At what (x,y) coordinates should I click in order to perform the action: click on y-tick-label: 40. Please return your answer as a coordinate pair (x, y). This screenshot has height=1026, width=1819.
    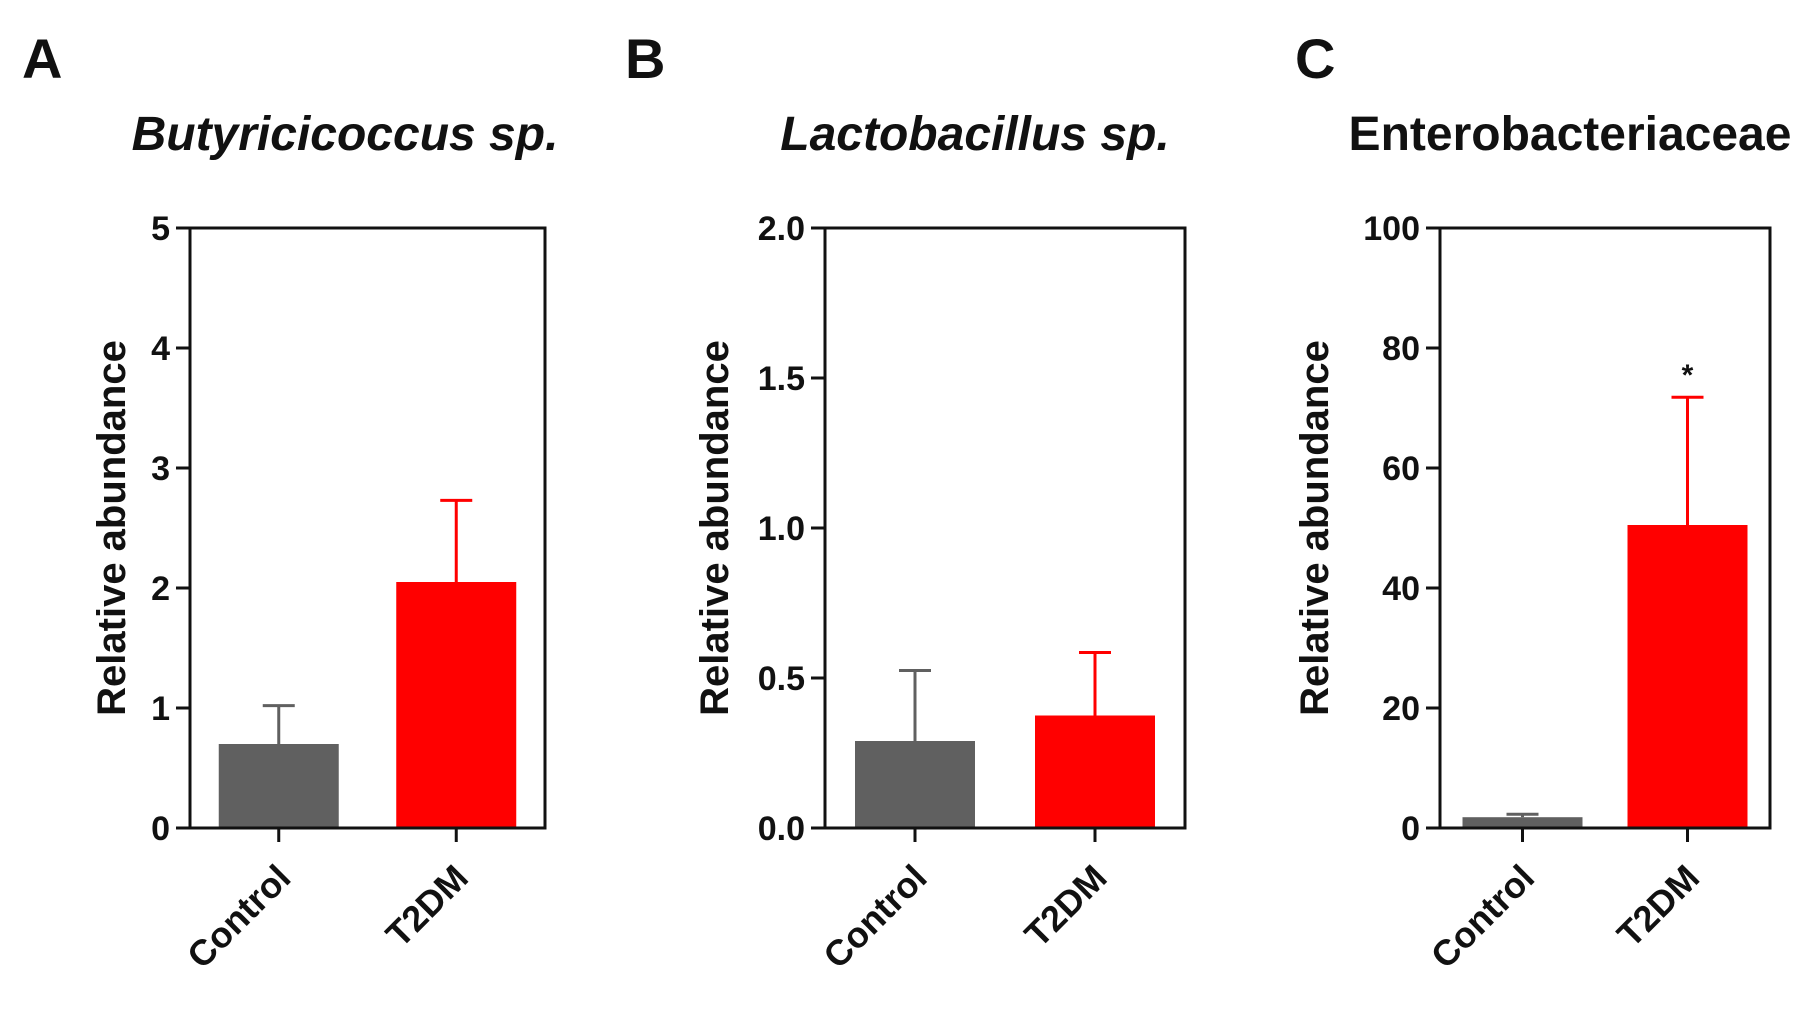
    Looking at the image, I should click on (1401, 589).